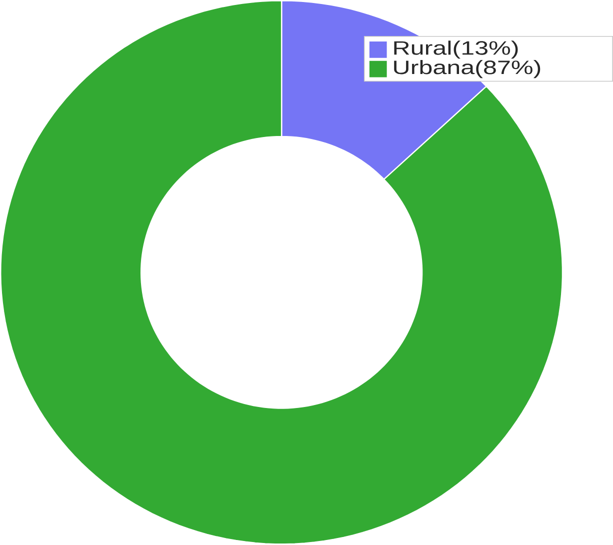 This screenshot has height=545, width=613. Describe the element at coordinates (456, 49) in the screenshot. I see `legend-label: Rural(13%)` at that location.